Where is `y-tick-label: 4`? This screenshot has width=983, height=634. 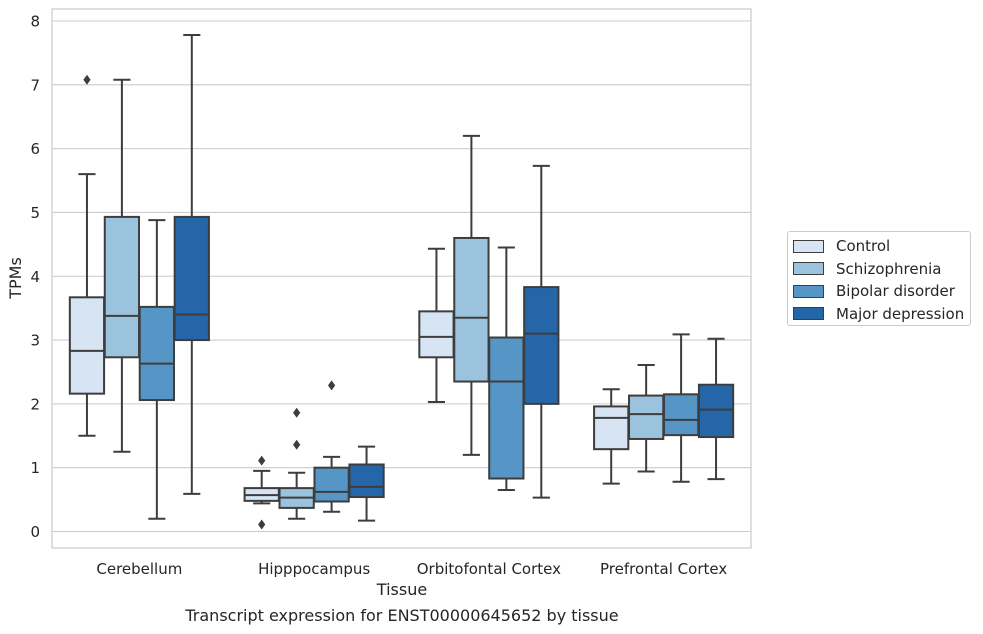
y-tick-label: 4 is located at coordinates (35, 277).